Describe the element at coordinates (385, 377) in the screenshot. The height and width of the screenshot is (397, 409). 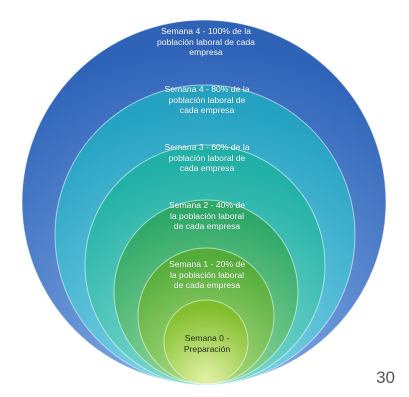
I see `page-number: 30` at that location.